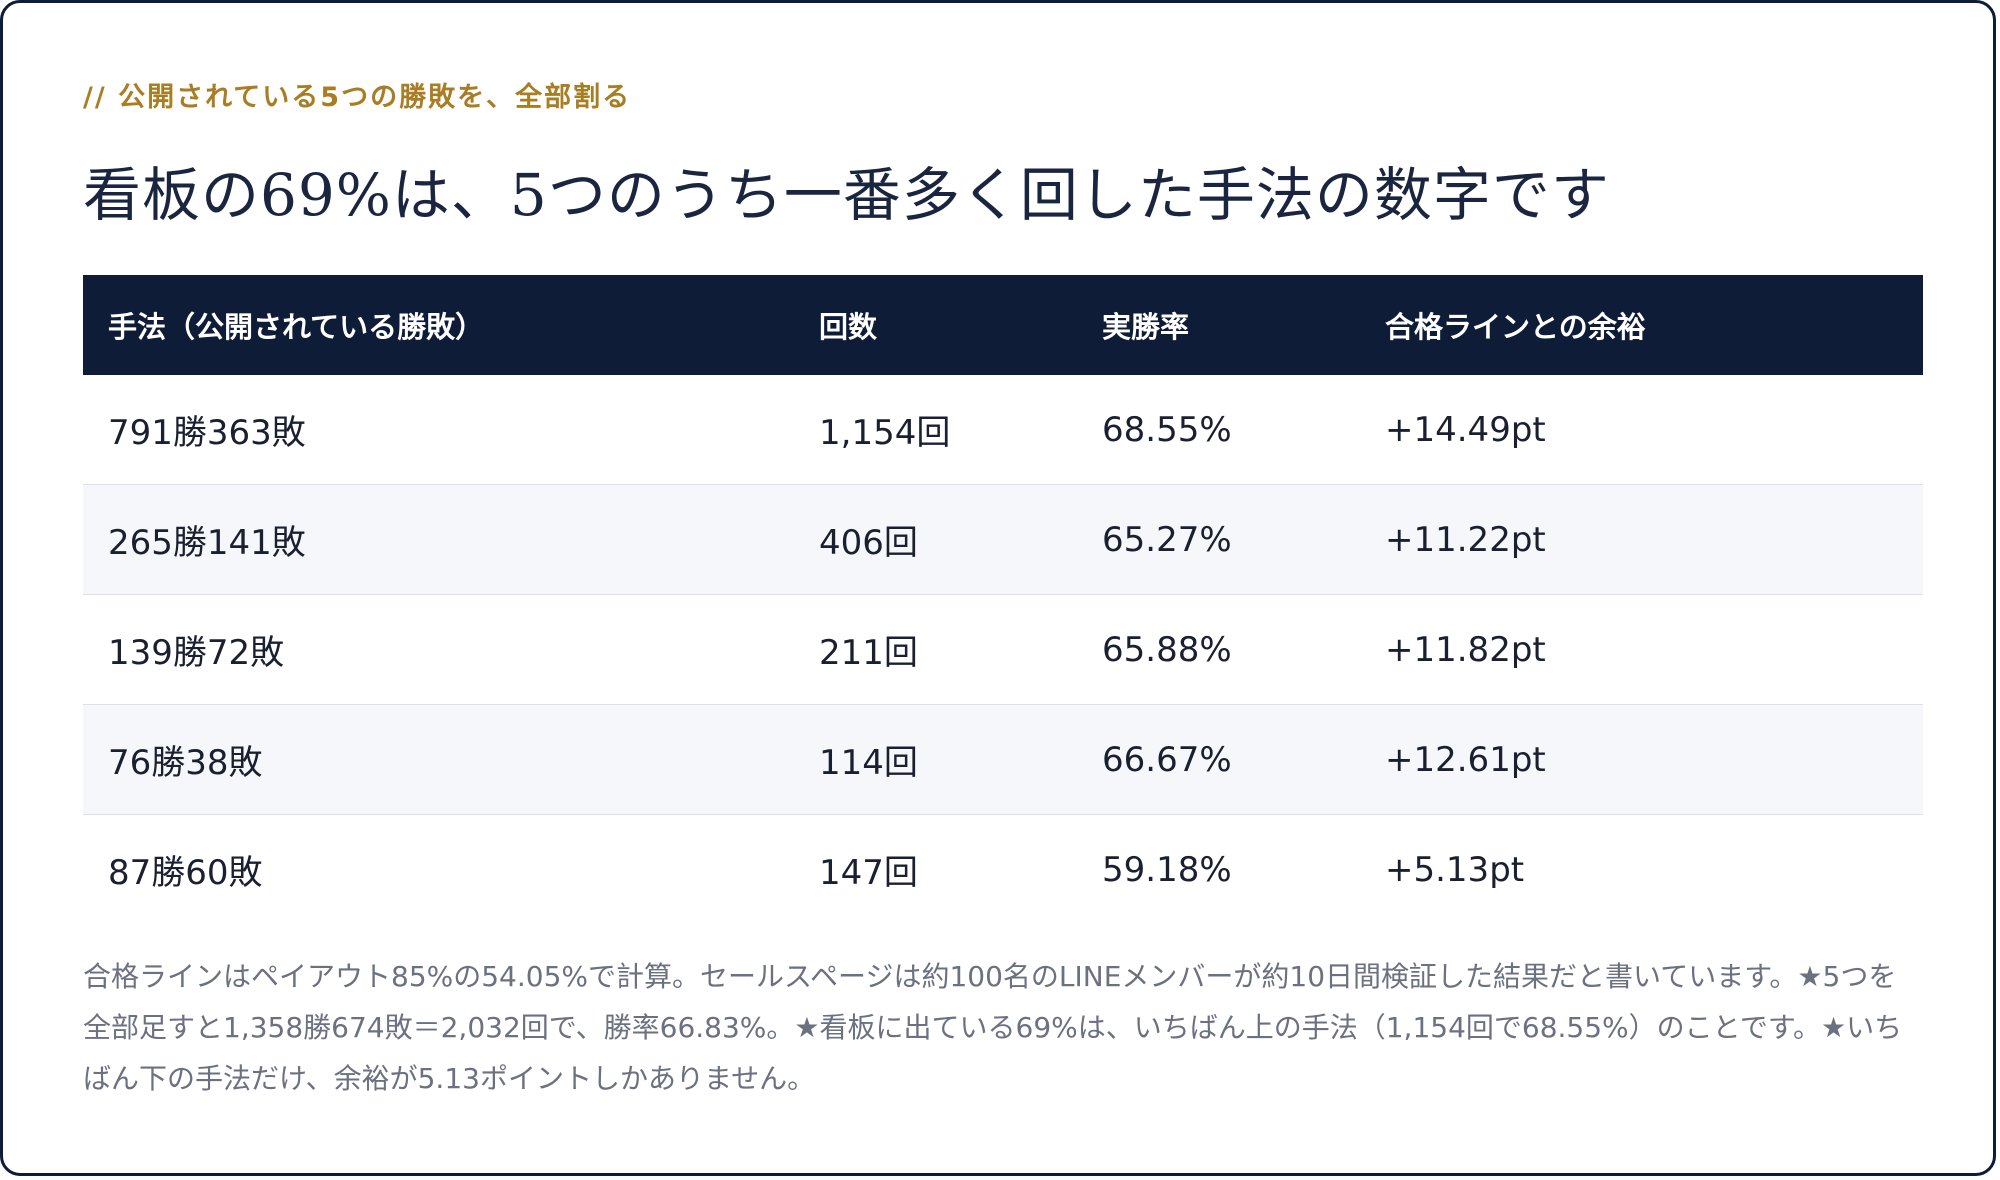 The height and width of the screenshot is (1180, 2000). Describe the element at coordinates (196, 653) in the screenshot. I see `cell-method: 139勝72敗` at that location.